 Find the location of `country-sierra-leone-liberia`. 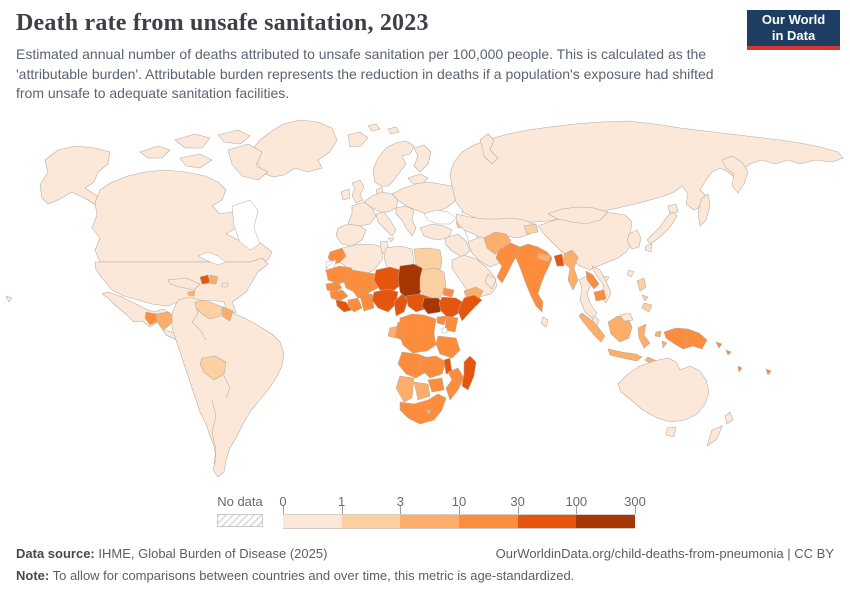

country-sierra-leone-liberia is located at coordinates (344, 306).